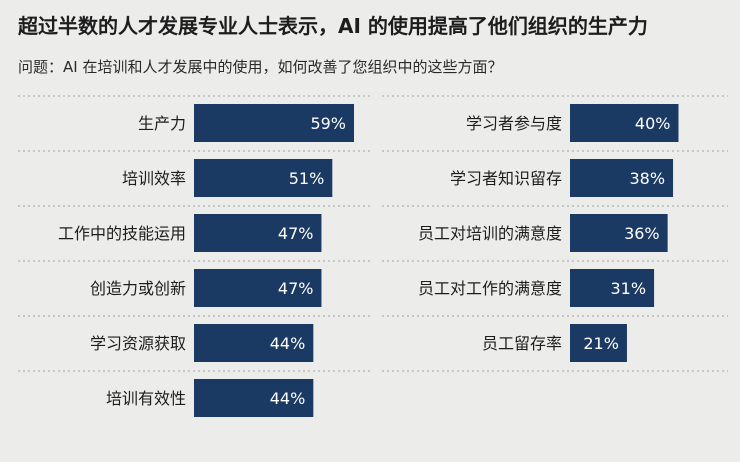 This screenshot has height=462, width=740. I want to click on category-label: 员工对工作的满意度, so click(490, 288).